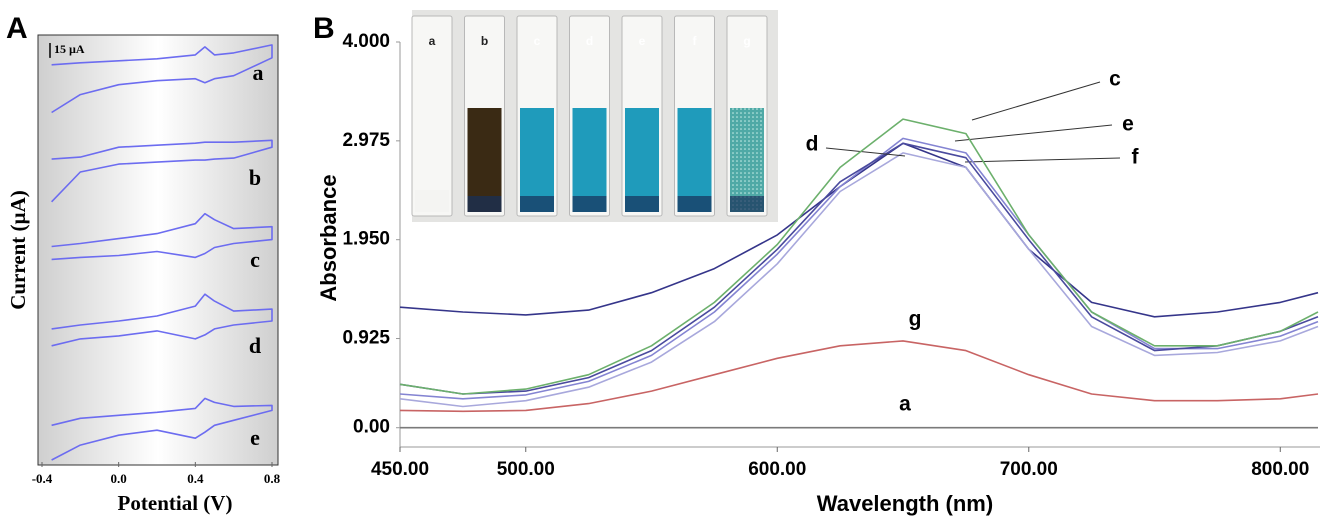 The width and height of the screenshot is (1323, 519). Describe the element at coordinates (366, 41) in the screenshot. I see `y-tick-label: 4.000` at that location.